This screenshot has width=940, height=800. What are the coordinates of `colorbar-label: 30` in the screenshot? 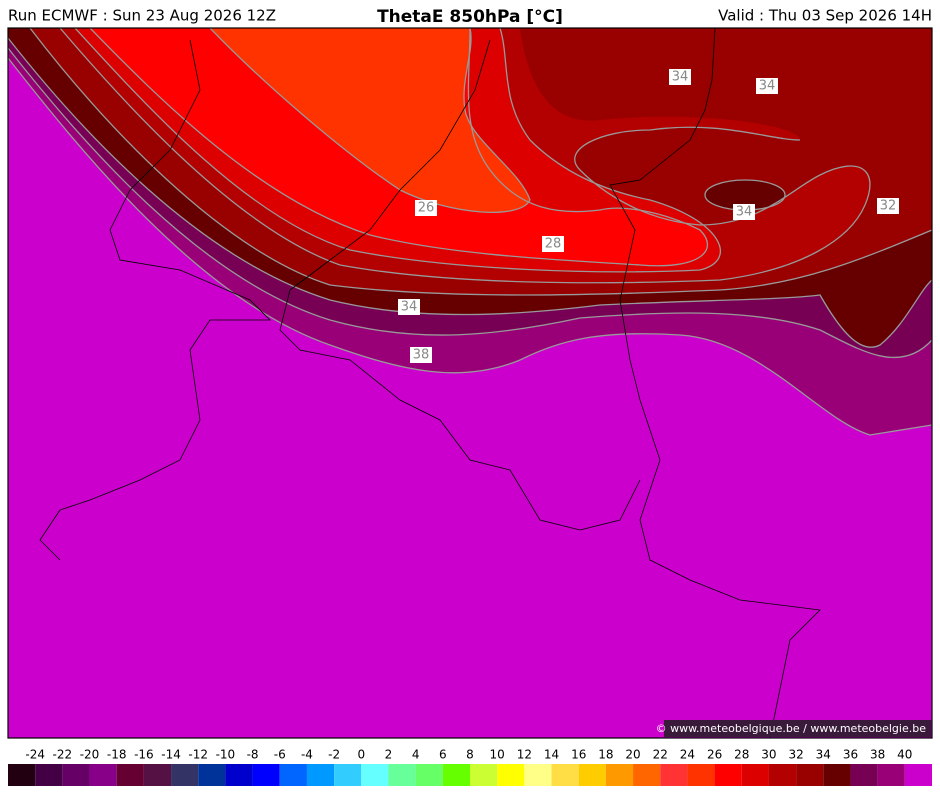 It's located at (768, 755).